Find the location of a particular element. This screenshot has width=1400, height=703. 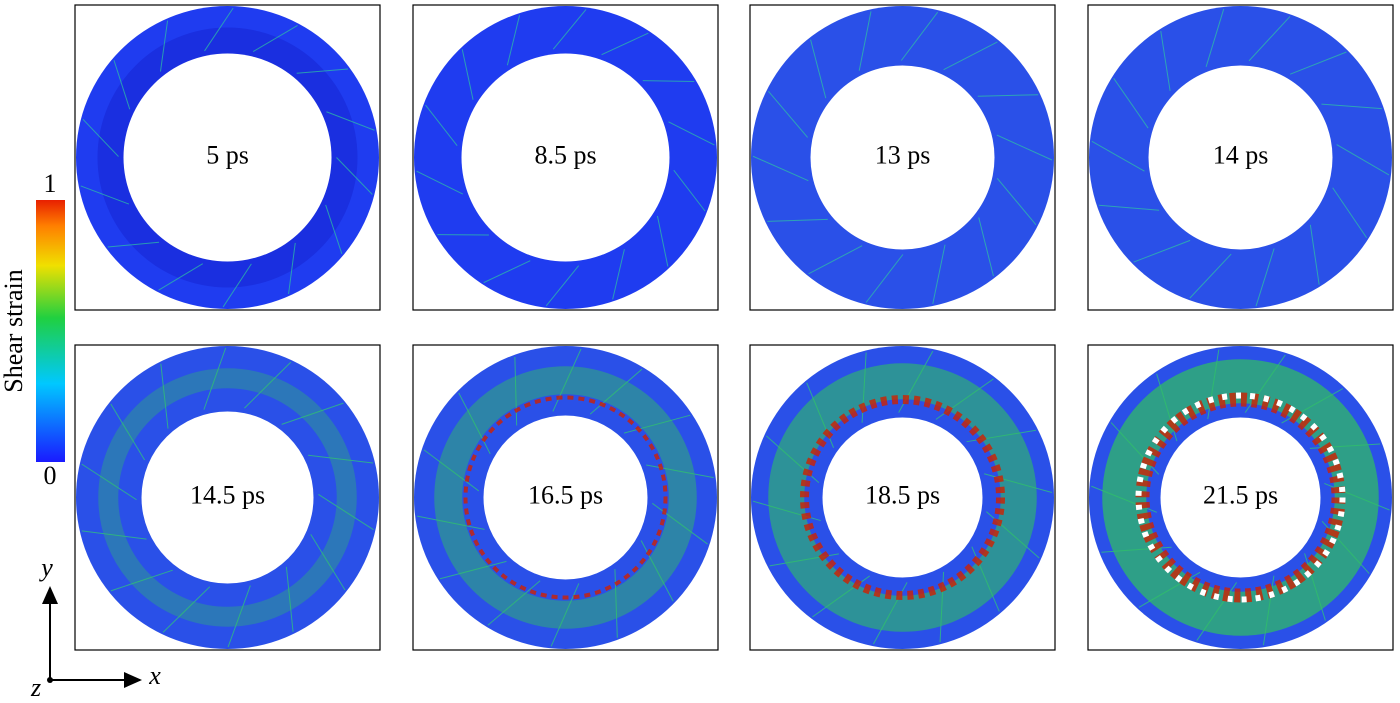

colorbar-title: Shear strain is located at coordinates (14, 330).